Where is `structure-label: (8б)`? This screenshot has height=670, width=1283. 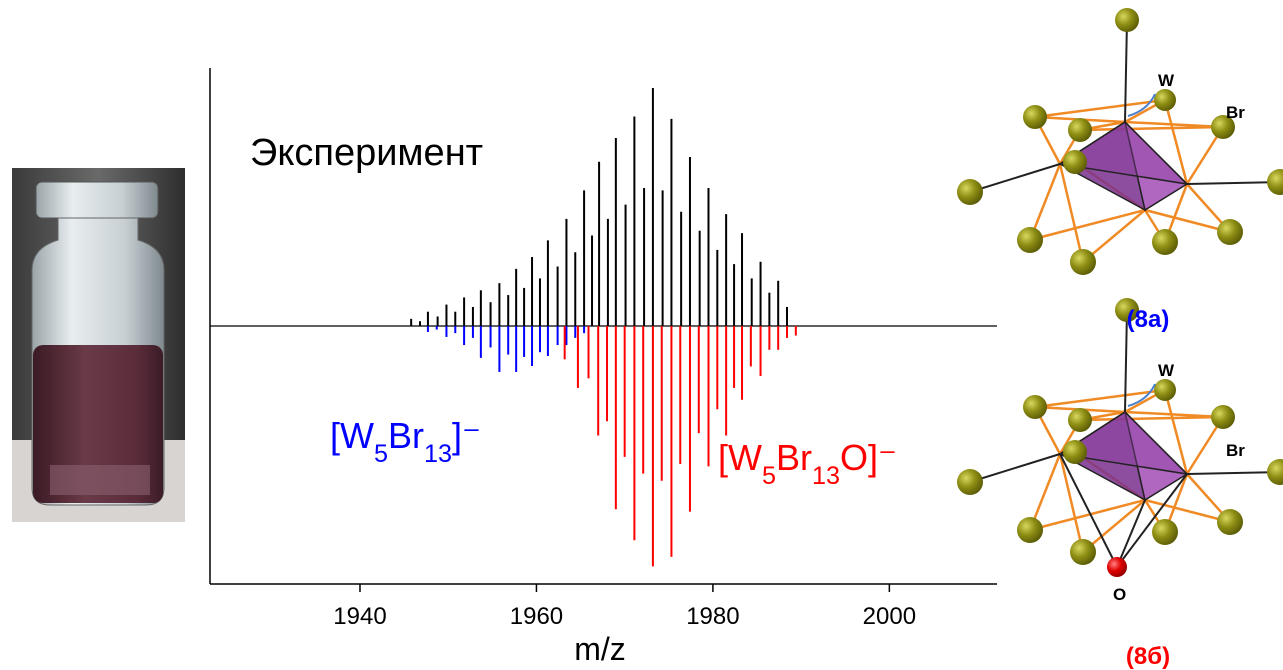 structure-label: (8б) is located at coordinates (1148, 656).